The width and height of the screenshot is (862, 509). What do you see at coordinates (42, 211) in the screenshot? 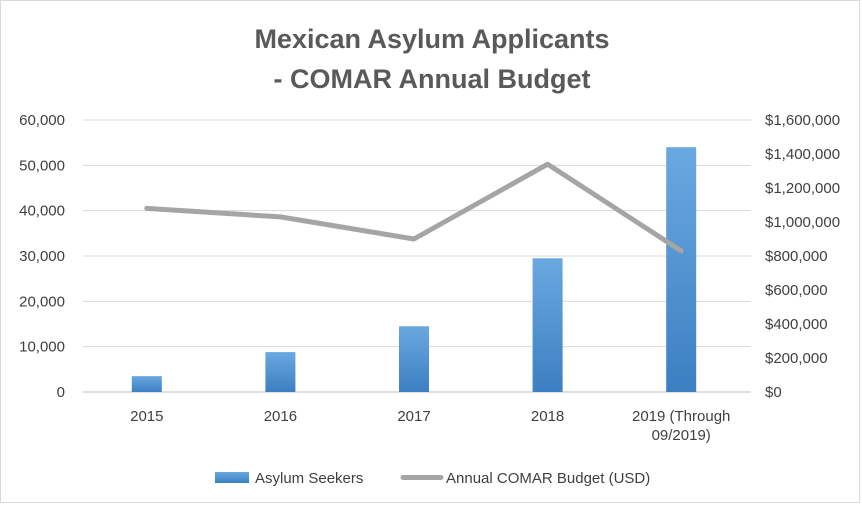
I see `left-axis-tick-label: 40,000` at bounding box center [42, 211].